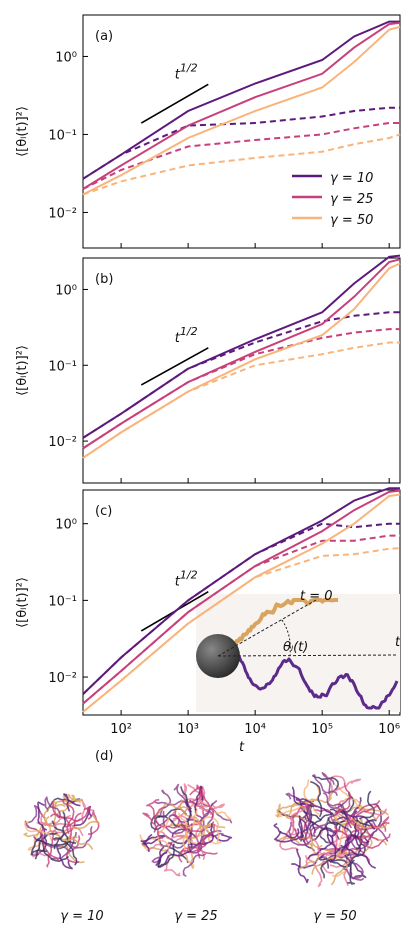 The width and height of the screenshot is (402, 925). I want to click on caption: γ = 50, so click(334, 916).